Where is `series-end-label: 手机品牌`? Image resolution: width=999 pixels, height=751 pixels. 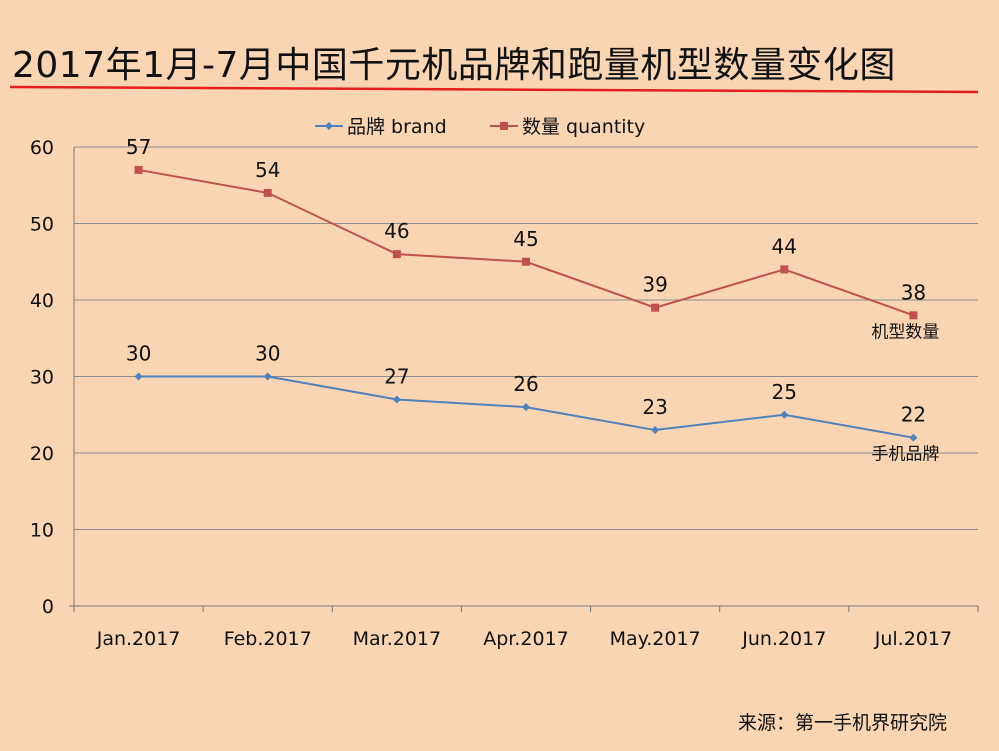 series-end-label: 手机品牌 is located at coordinates (905, 455).